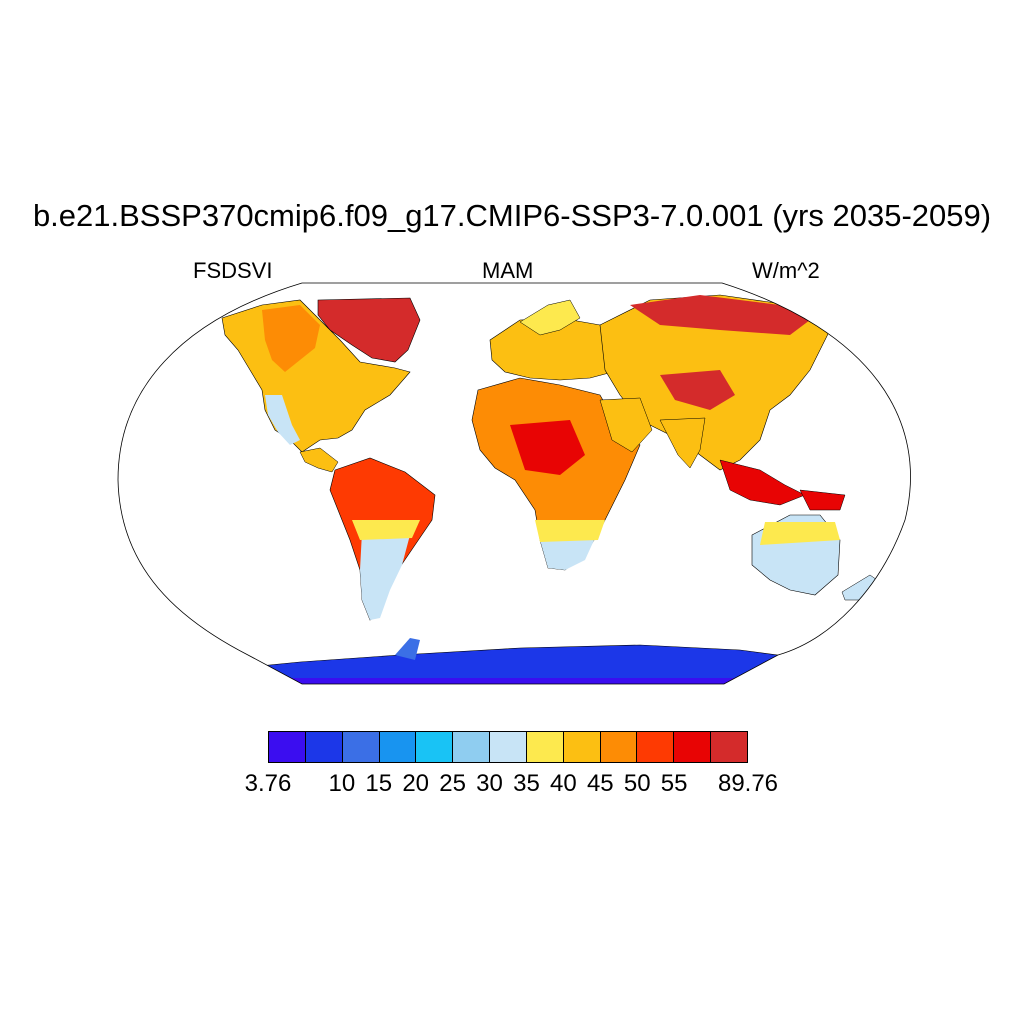  Describe the element at coordinates (570, 531) in the screenshot. I see `africa-band` at that location.